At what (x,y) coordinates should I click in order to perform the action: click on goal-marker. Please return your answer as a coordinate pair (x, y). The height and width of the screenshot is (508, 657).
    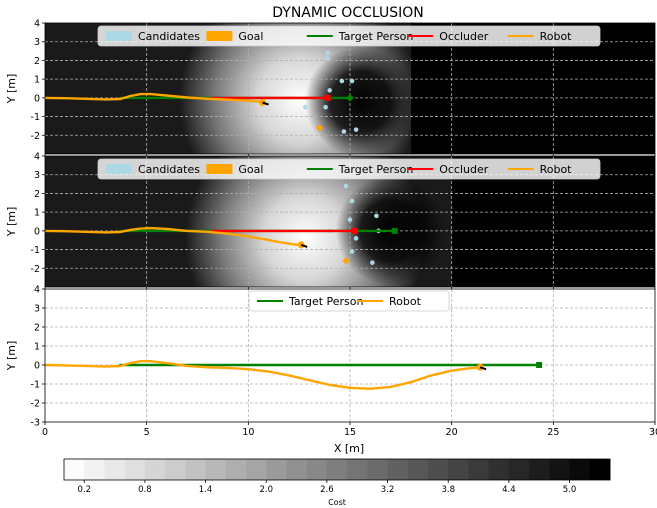
    Looking at the image, I should click on (319, 128).